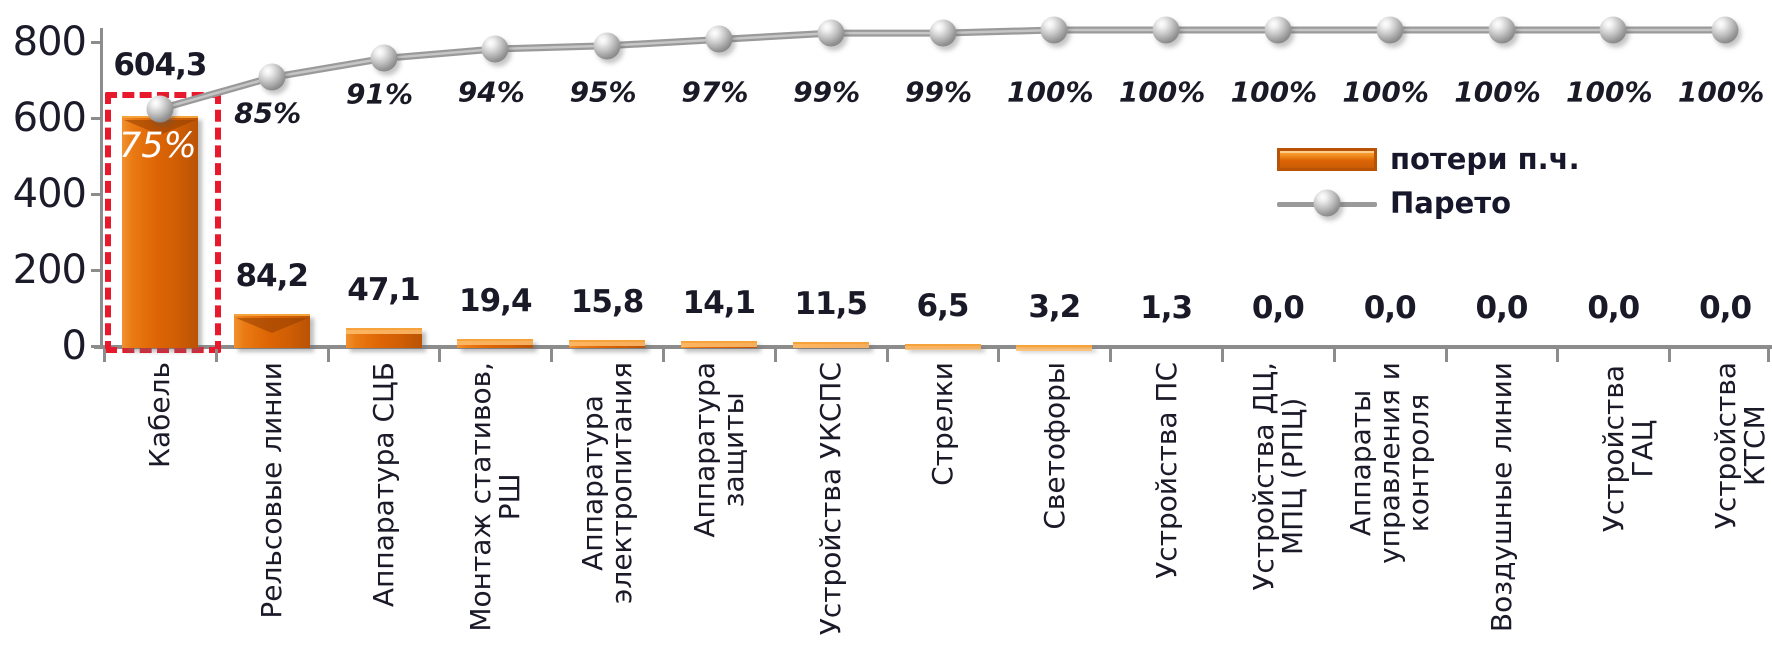  Describe the element at coordinates (831, 499) in the screenshot. I see `category-label: Устройства УКСПС` at that location.